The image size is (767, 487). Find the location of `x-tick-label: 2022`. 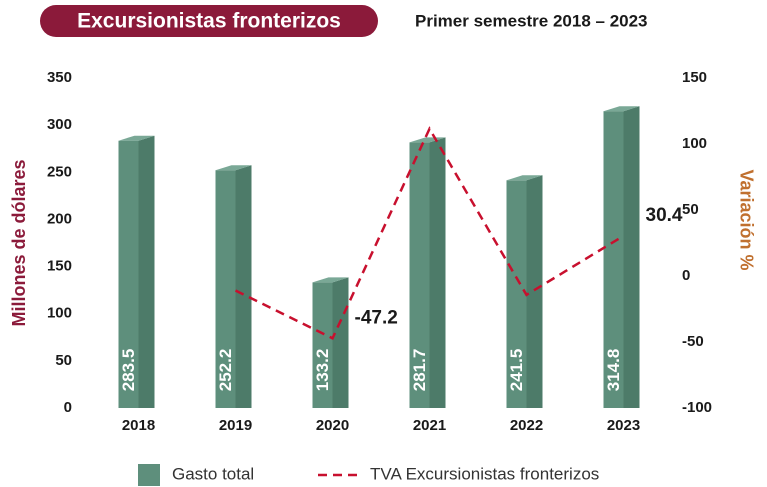

x-tick-label: 2022 is located at coordinates (526, 425).